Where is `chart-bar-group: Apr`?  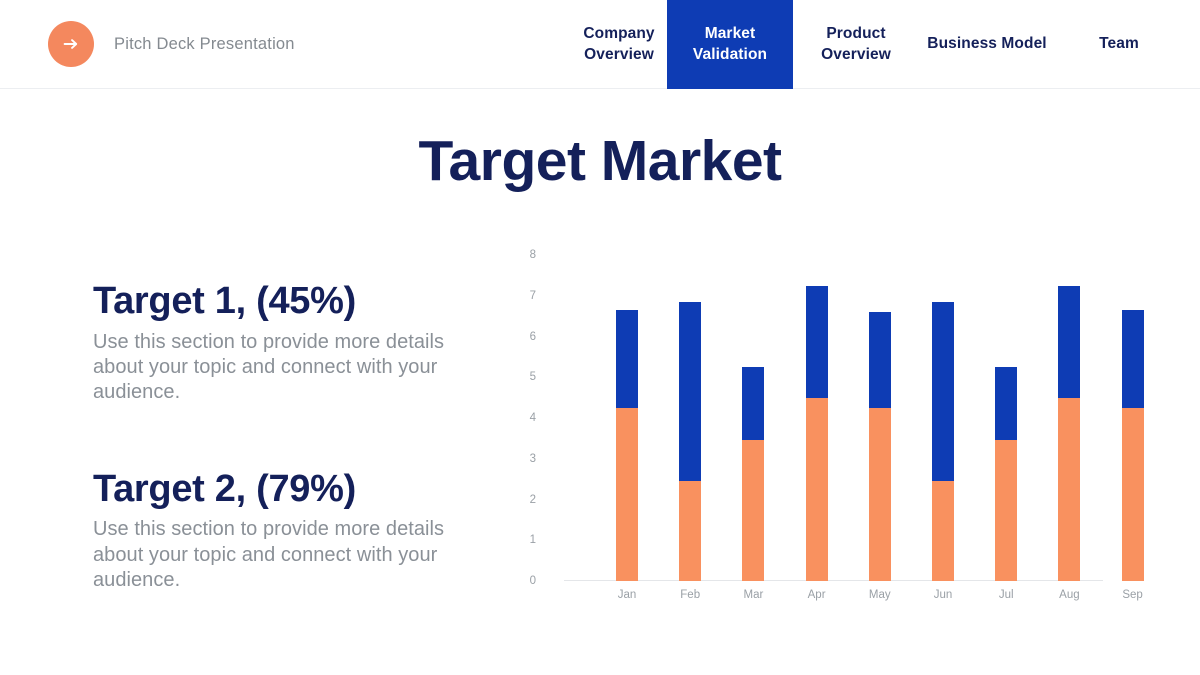
chart-bar-group: Apr is located at coordinates (816, 443).